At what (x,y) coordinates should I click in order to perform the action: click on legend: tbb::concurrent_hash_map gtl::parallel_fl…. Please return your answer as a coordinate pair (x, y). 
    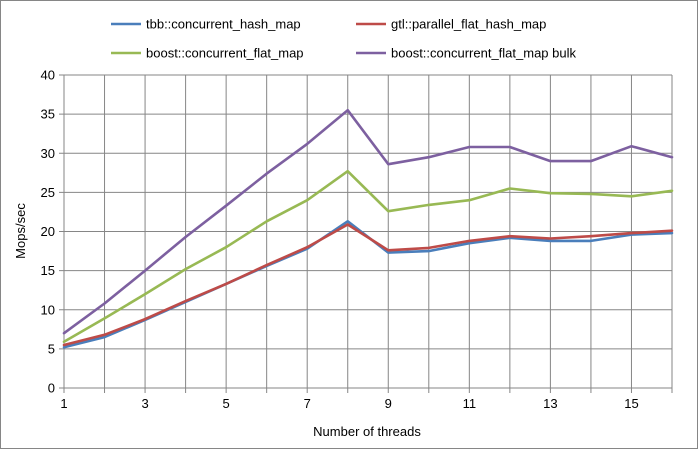
    Looking at the image, I should click on (343, 39).